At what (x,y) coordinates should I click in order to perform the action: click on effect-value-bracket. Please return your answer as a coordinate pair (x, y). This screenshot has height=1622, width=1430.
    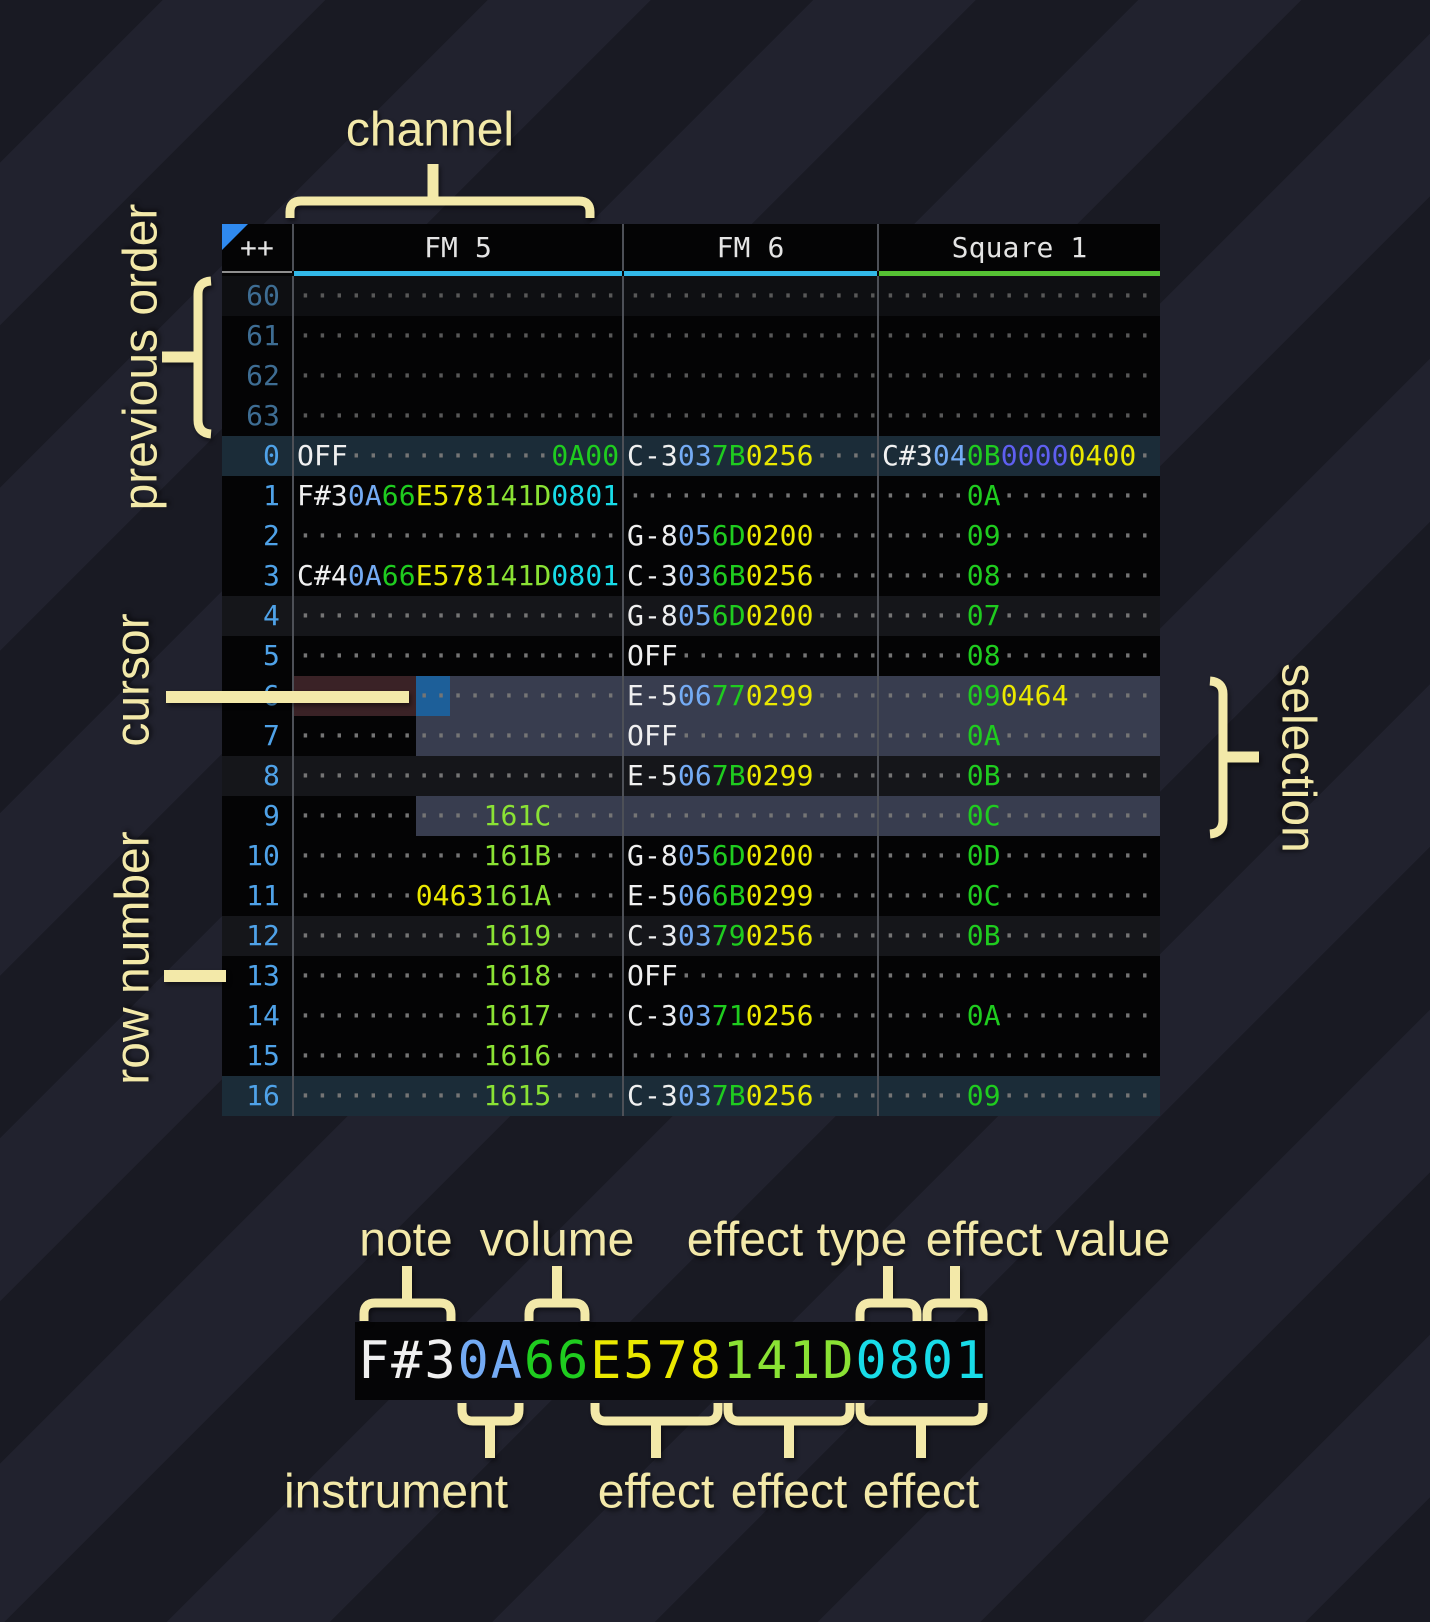
    Looking at the image, I should click on (955, 1309).